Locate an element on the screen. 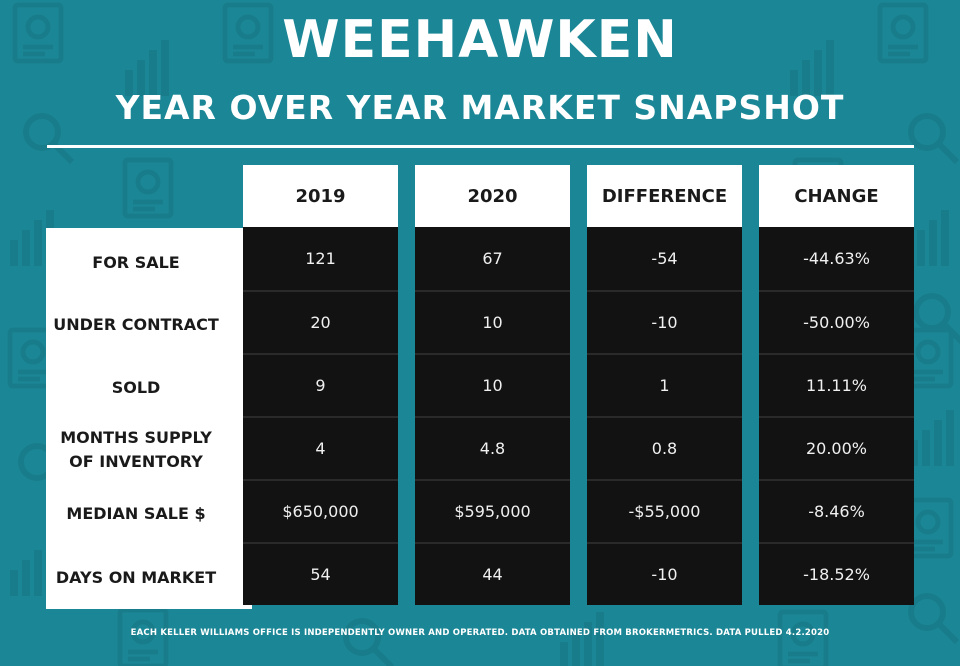  table-cell: -$55,000 is located at coordinates (664, 510).